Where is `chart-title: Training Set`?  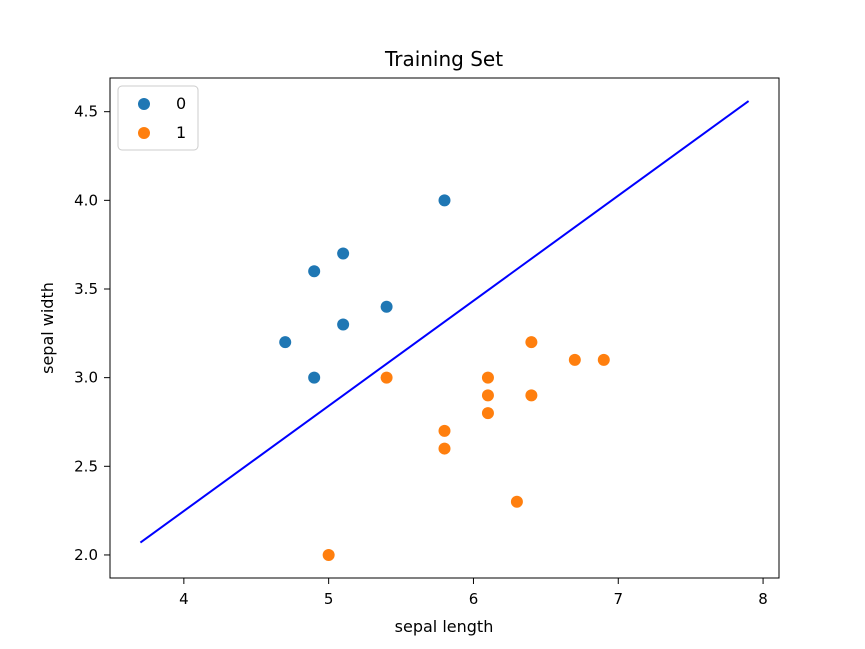 chart-title: Training Set is located at coordinates (443, 59).